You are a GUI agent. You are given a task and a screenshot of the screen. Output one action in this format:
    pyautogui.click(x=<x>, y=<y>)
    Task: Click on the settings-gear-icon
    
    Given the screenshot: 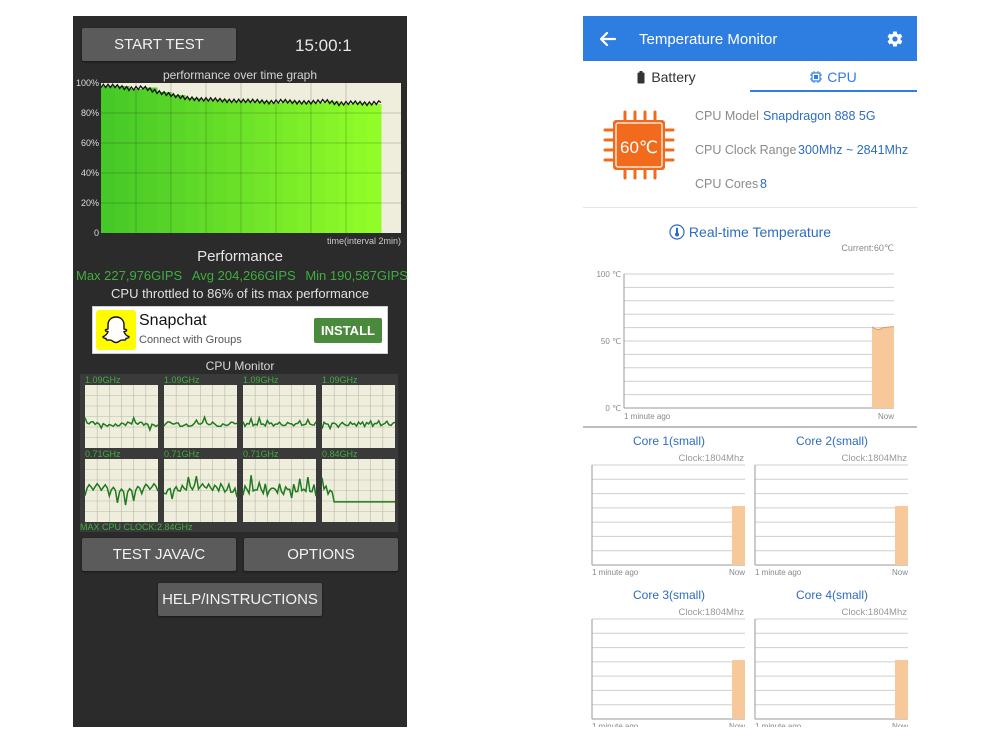 What is the action you would take?
    pyautogui.click(x=895, y=39)
    